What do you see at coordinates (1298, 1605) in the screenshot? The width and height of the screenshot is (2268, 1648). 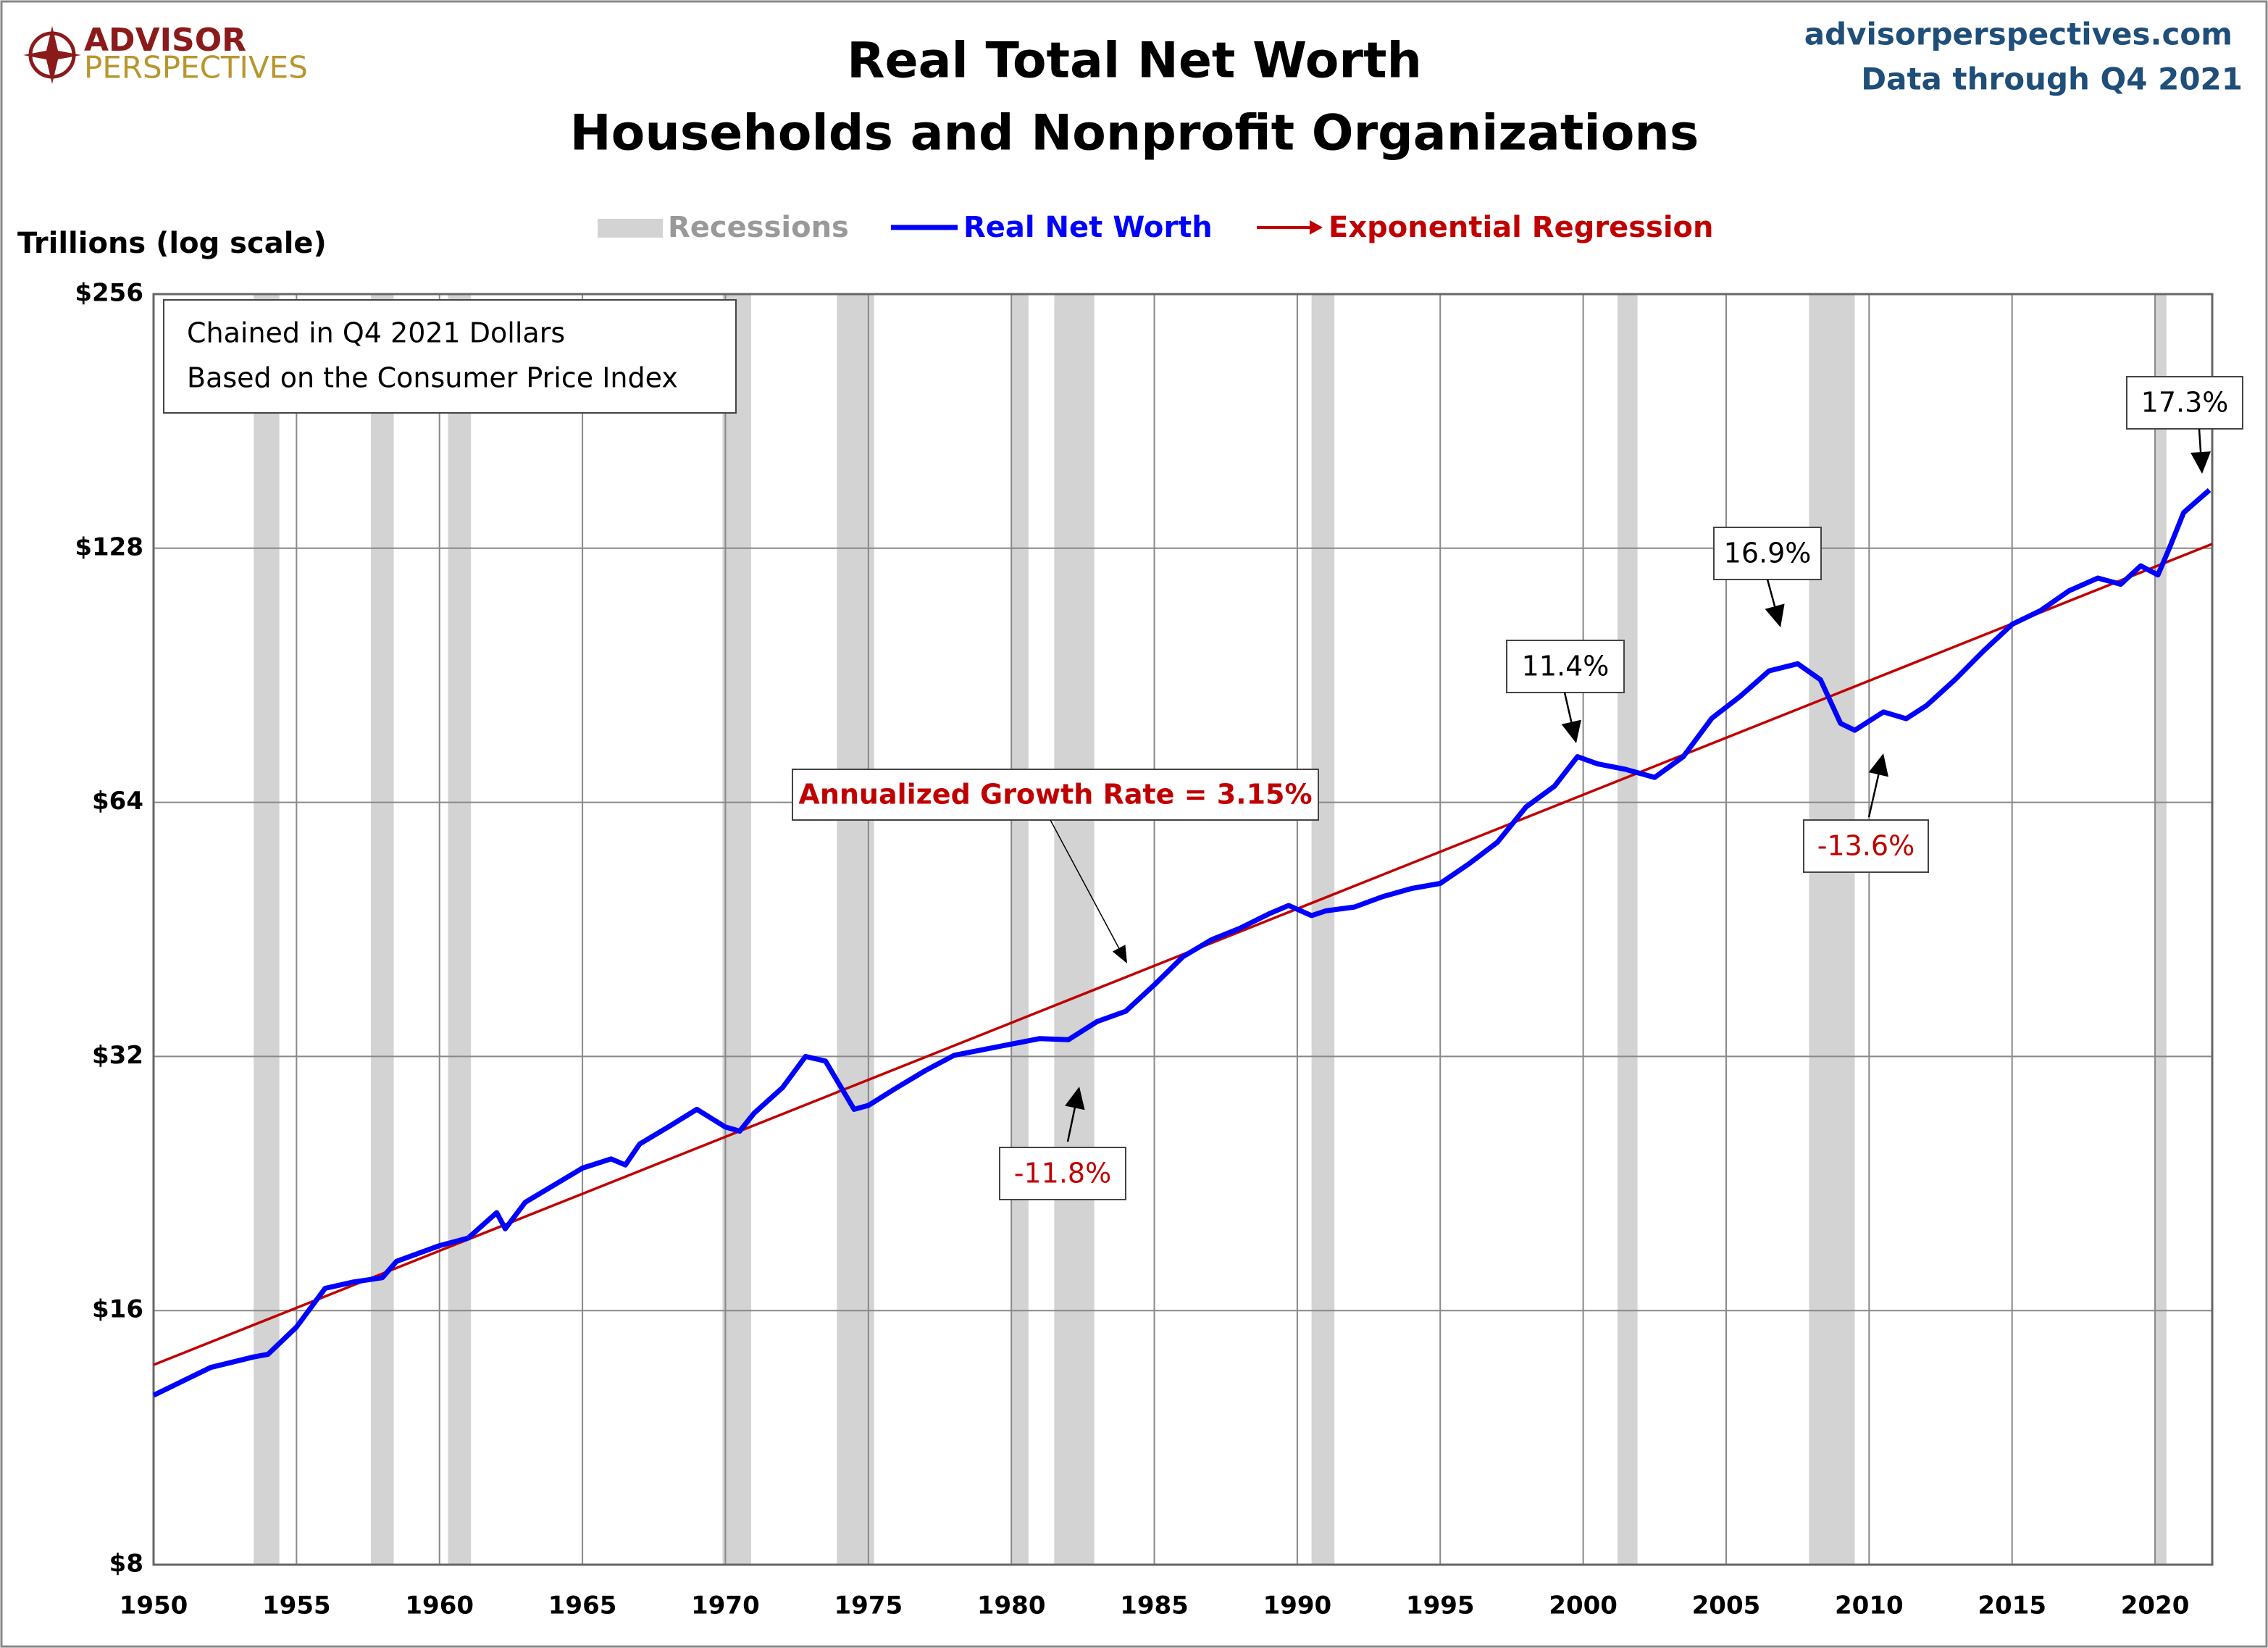 I see `x-tick-label: 1990` at bounding box center [1298, 1605].